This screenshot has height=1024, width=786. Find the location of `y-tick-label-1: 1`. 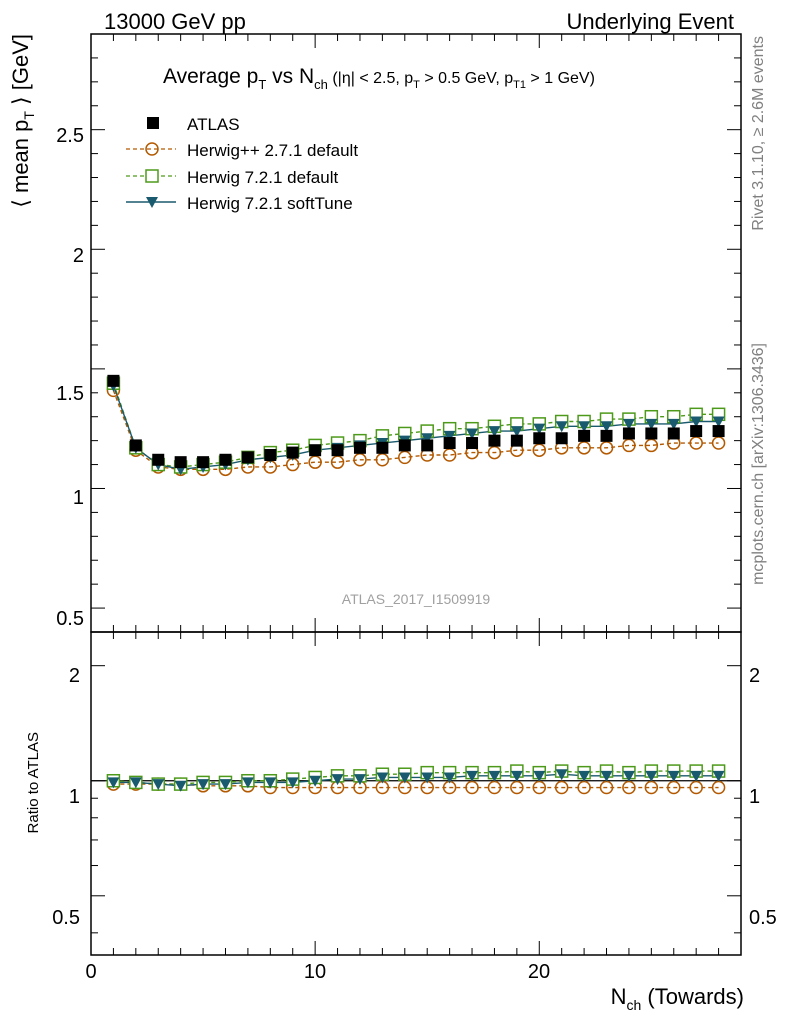

y-tick-label-1: 1 is located at coordinates (78, 498).